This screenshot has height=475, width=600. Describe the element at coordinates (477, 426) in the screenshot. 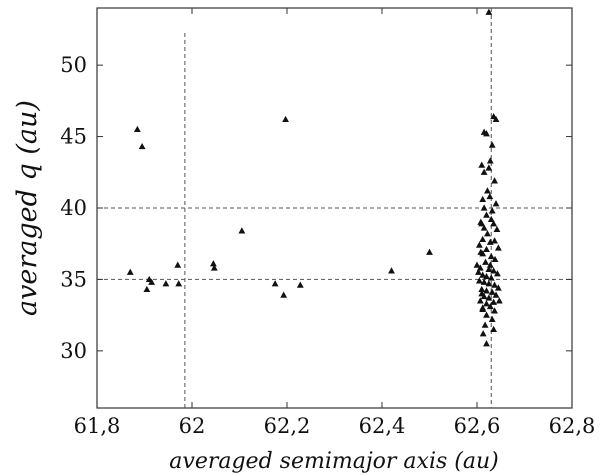

I see `x-tick-label: 62,6` at that location.